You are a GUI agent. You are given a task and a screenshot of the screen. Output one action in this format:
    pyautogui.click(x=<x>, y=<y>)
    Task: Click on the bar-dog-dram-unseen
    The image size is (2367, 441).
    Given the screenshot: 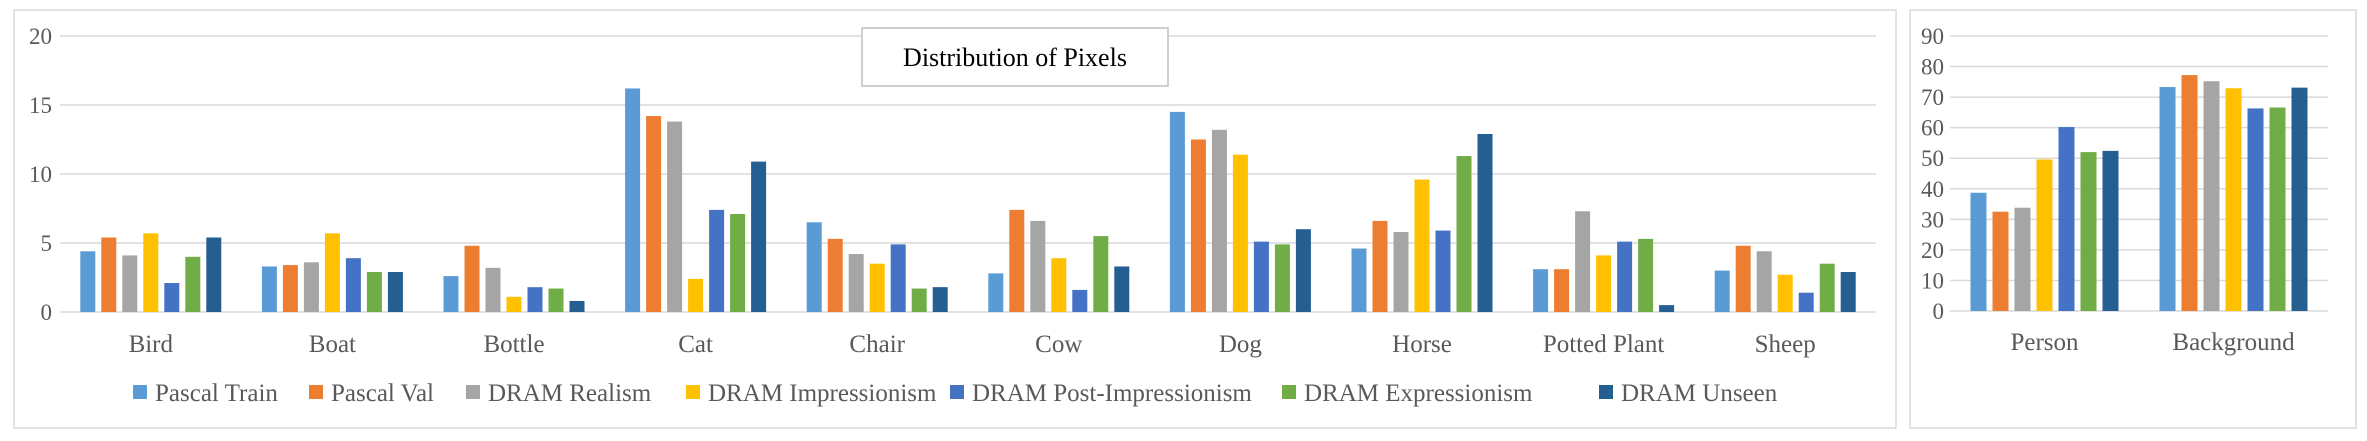 What is the action you would take?
    pyautogui.click(x=1303, y=270)
    